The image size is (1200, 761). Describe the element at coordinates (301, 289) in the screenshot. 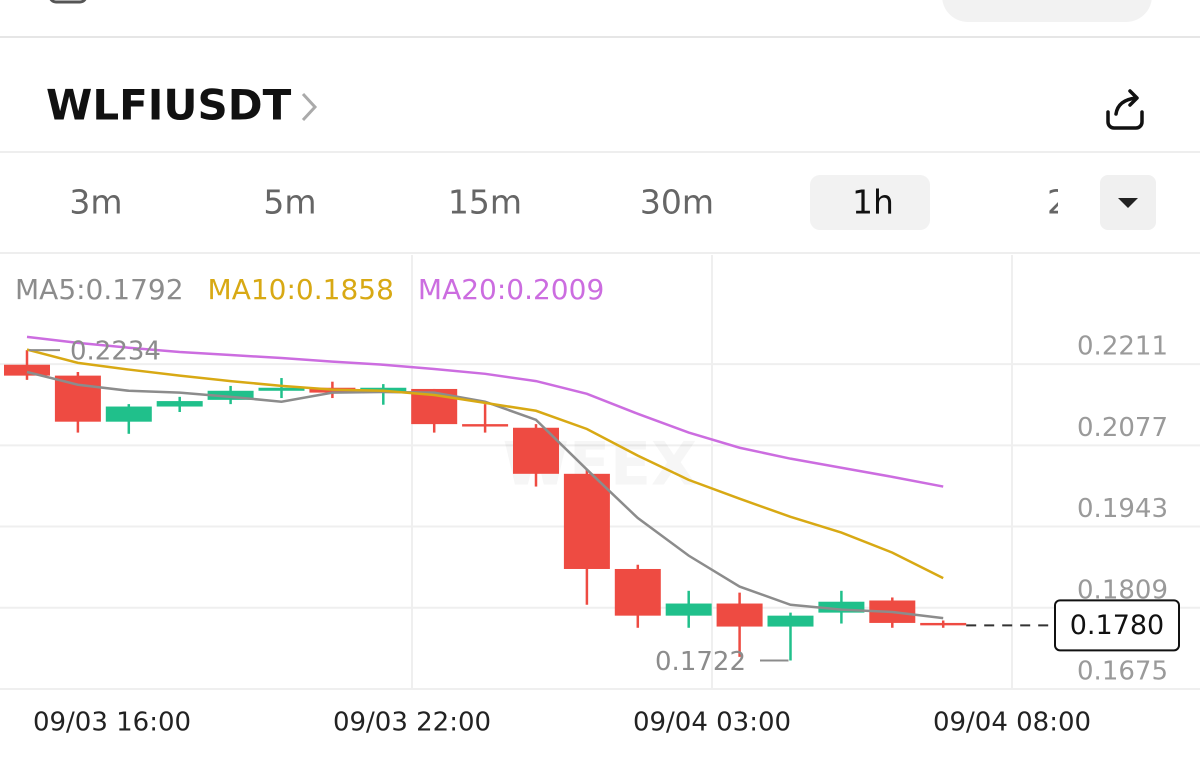

I see `legend-entry: MA10:0.1858` at that location.